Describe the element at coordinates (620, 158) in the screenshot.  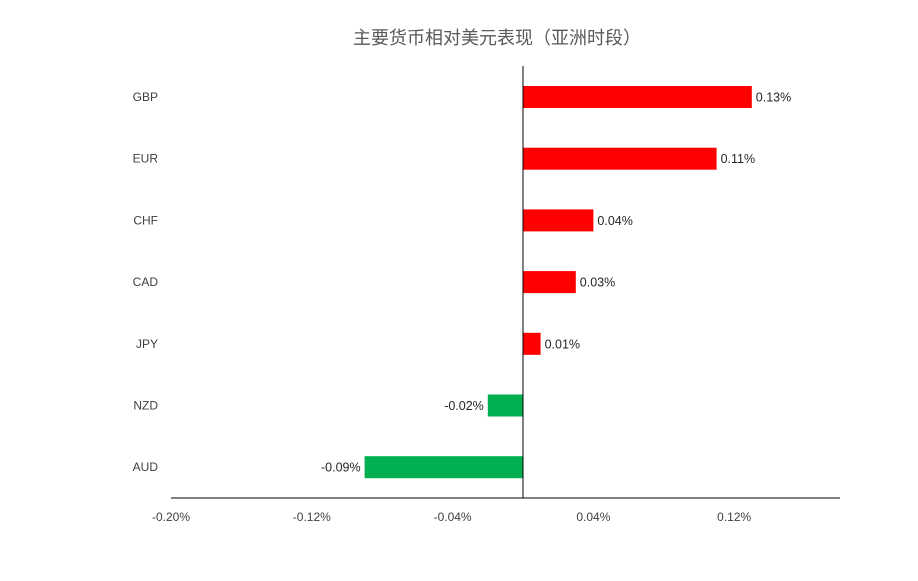
I see `bar-eur` at that location.